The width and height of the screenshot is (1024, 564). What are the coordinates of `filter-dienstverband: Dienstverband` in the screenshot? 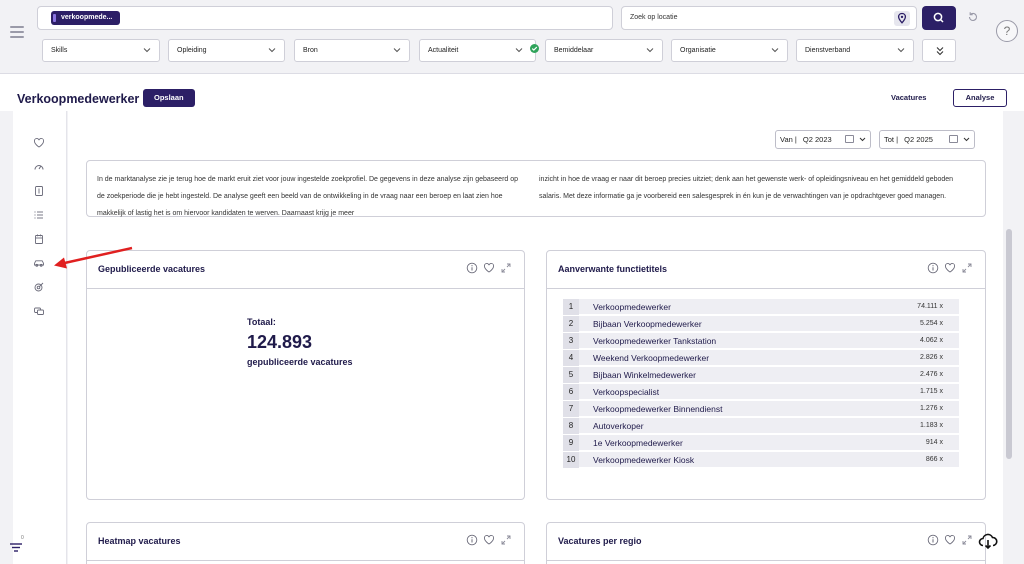 It's located at (855, 50).